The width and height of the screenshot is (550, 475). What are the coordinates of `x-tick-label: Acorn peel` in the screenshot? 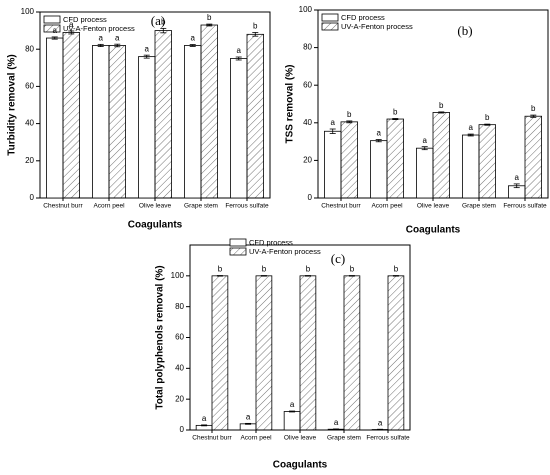 It's located at (387, 206).